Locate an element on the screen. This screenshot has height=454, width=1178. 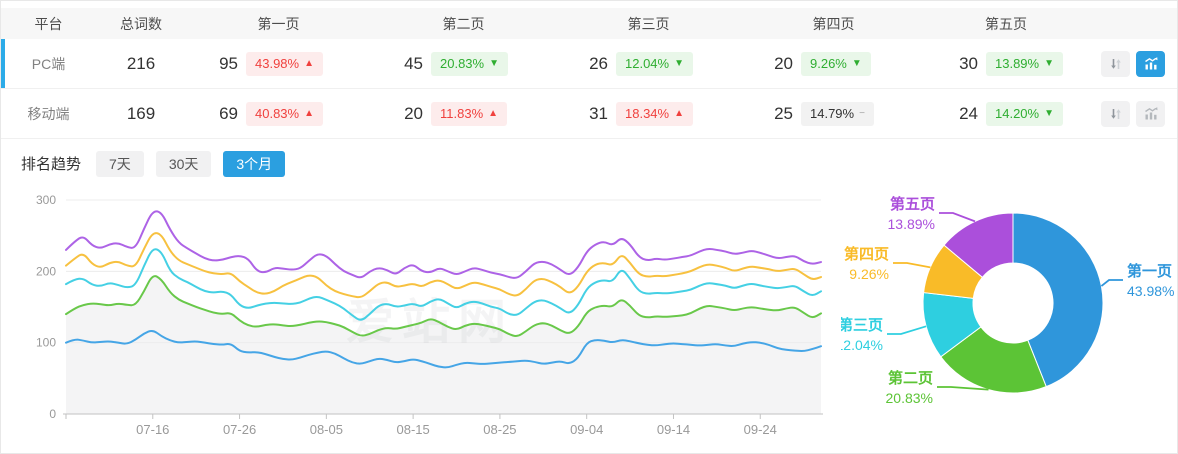
donut-slice-第一页 is located at coordinates (1058, 300).